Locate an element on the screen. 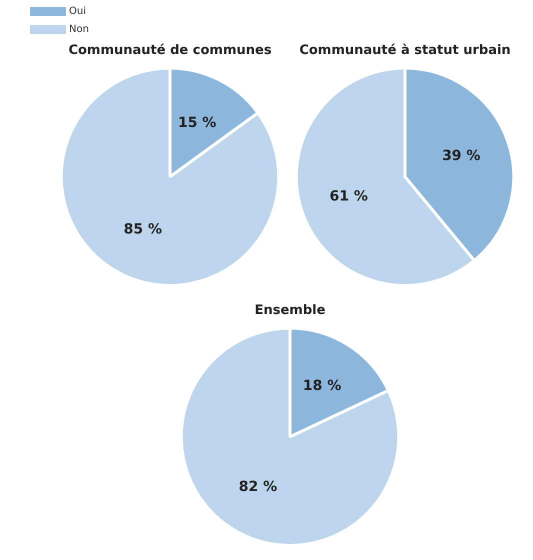 Image resolution: width=533 pixels, height=560 pixels. data-label: 18 % is located at coordinates (322, 386).